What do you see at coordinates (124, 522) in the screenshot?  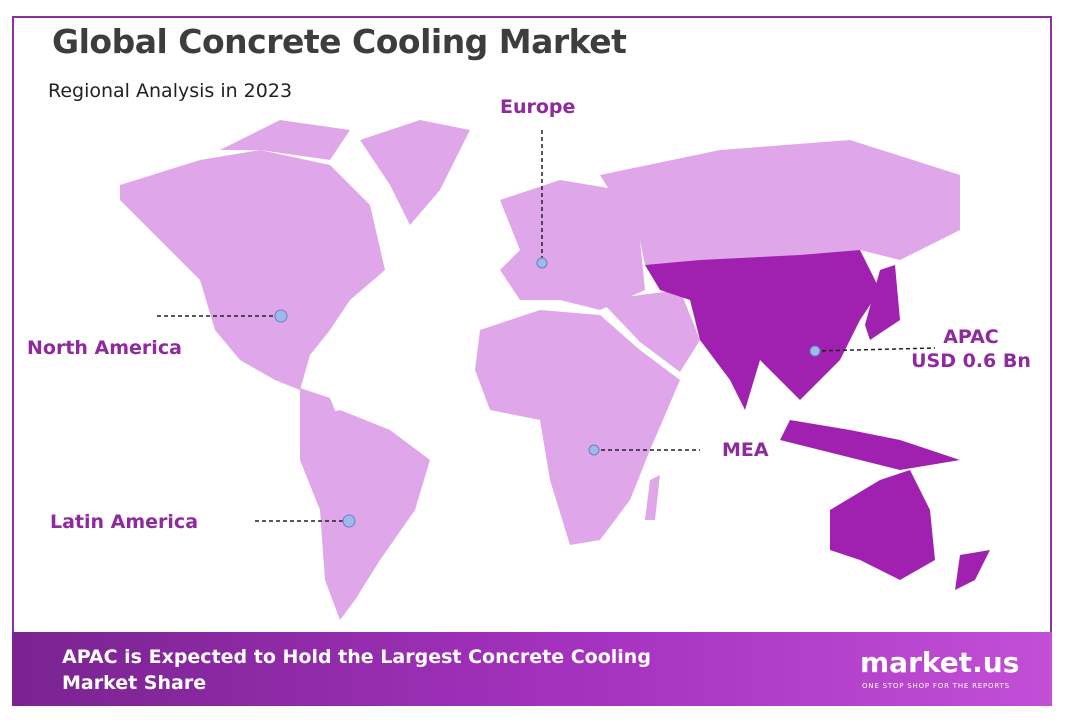 I see `region-label: Latin America` at bounding box center [124, 522].